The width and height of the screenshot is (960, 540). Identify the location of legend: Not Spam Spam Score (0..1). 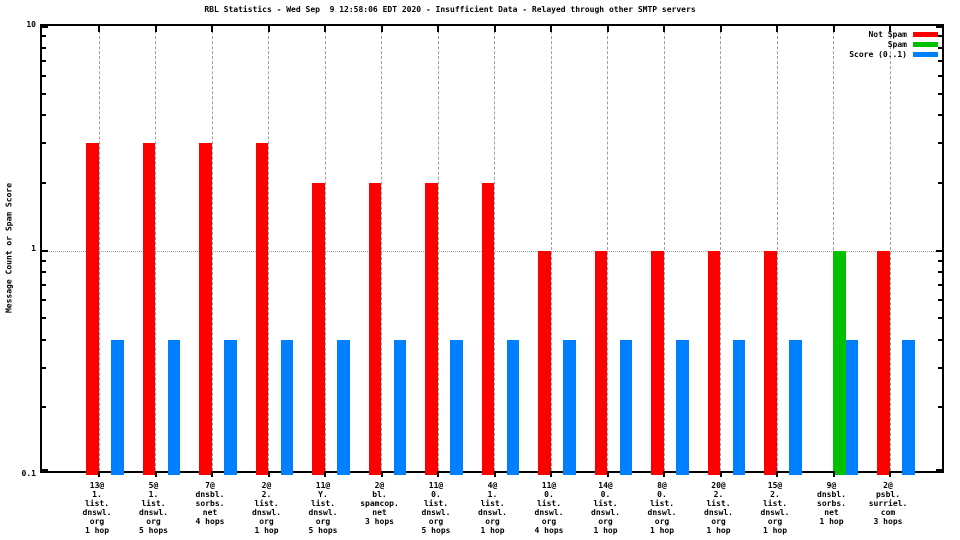
(893, 44).